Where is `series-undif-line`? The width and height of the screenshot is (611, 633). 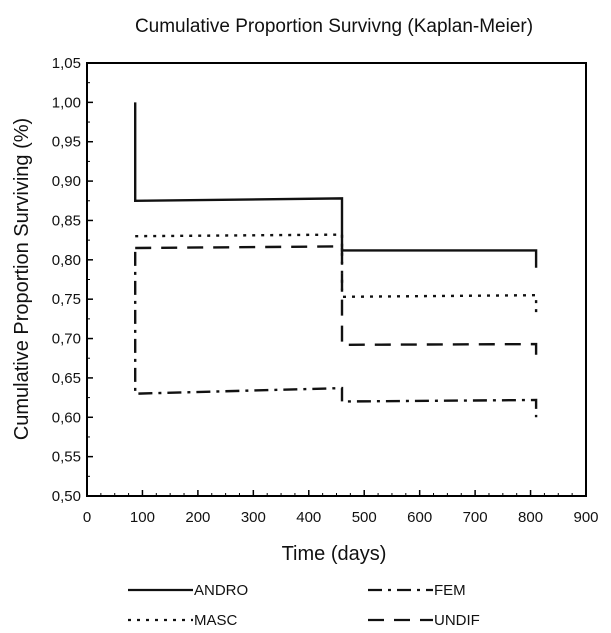 series-undif-line is located at coordinates (336, 304).